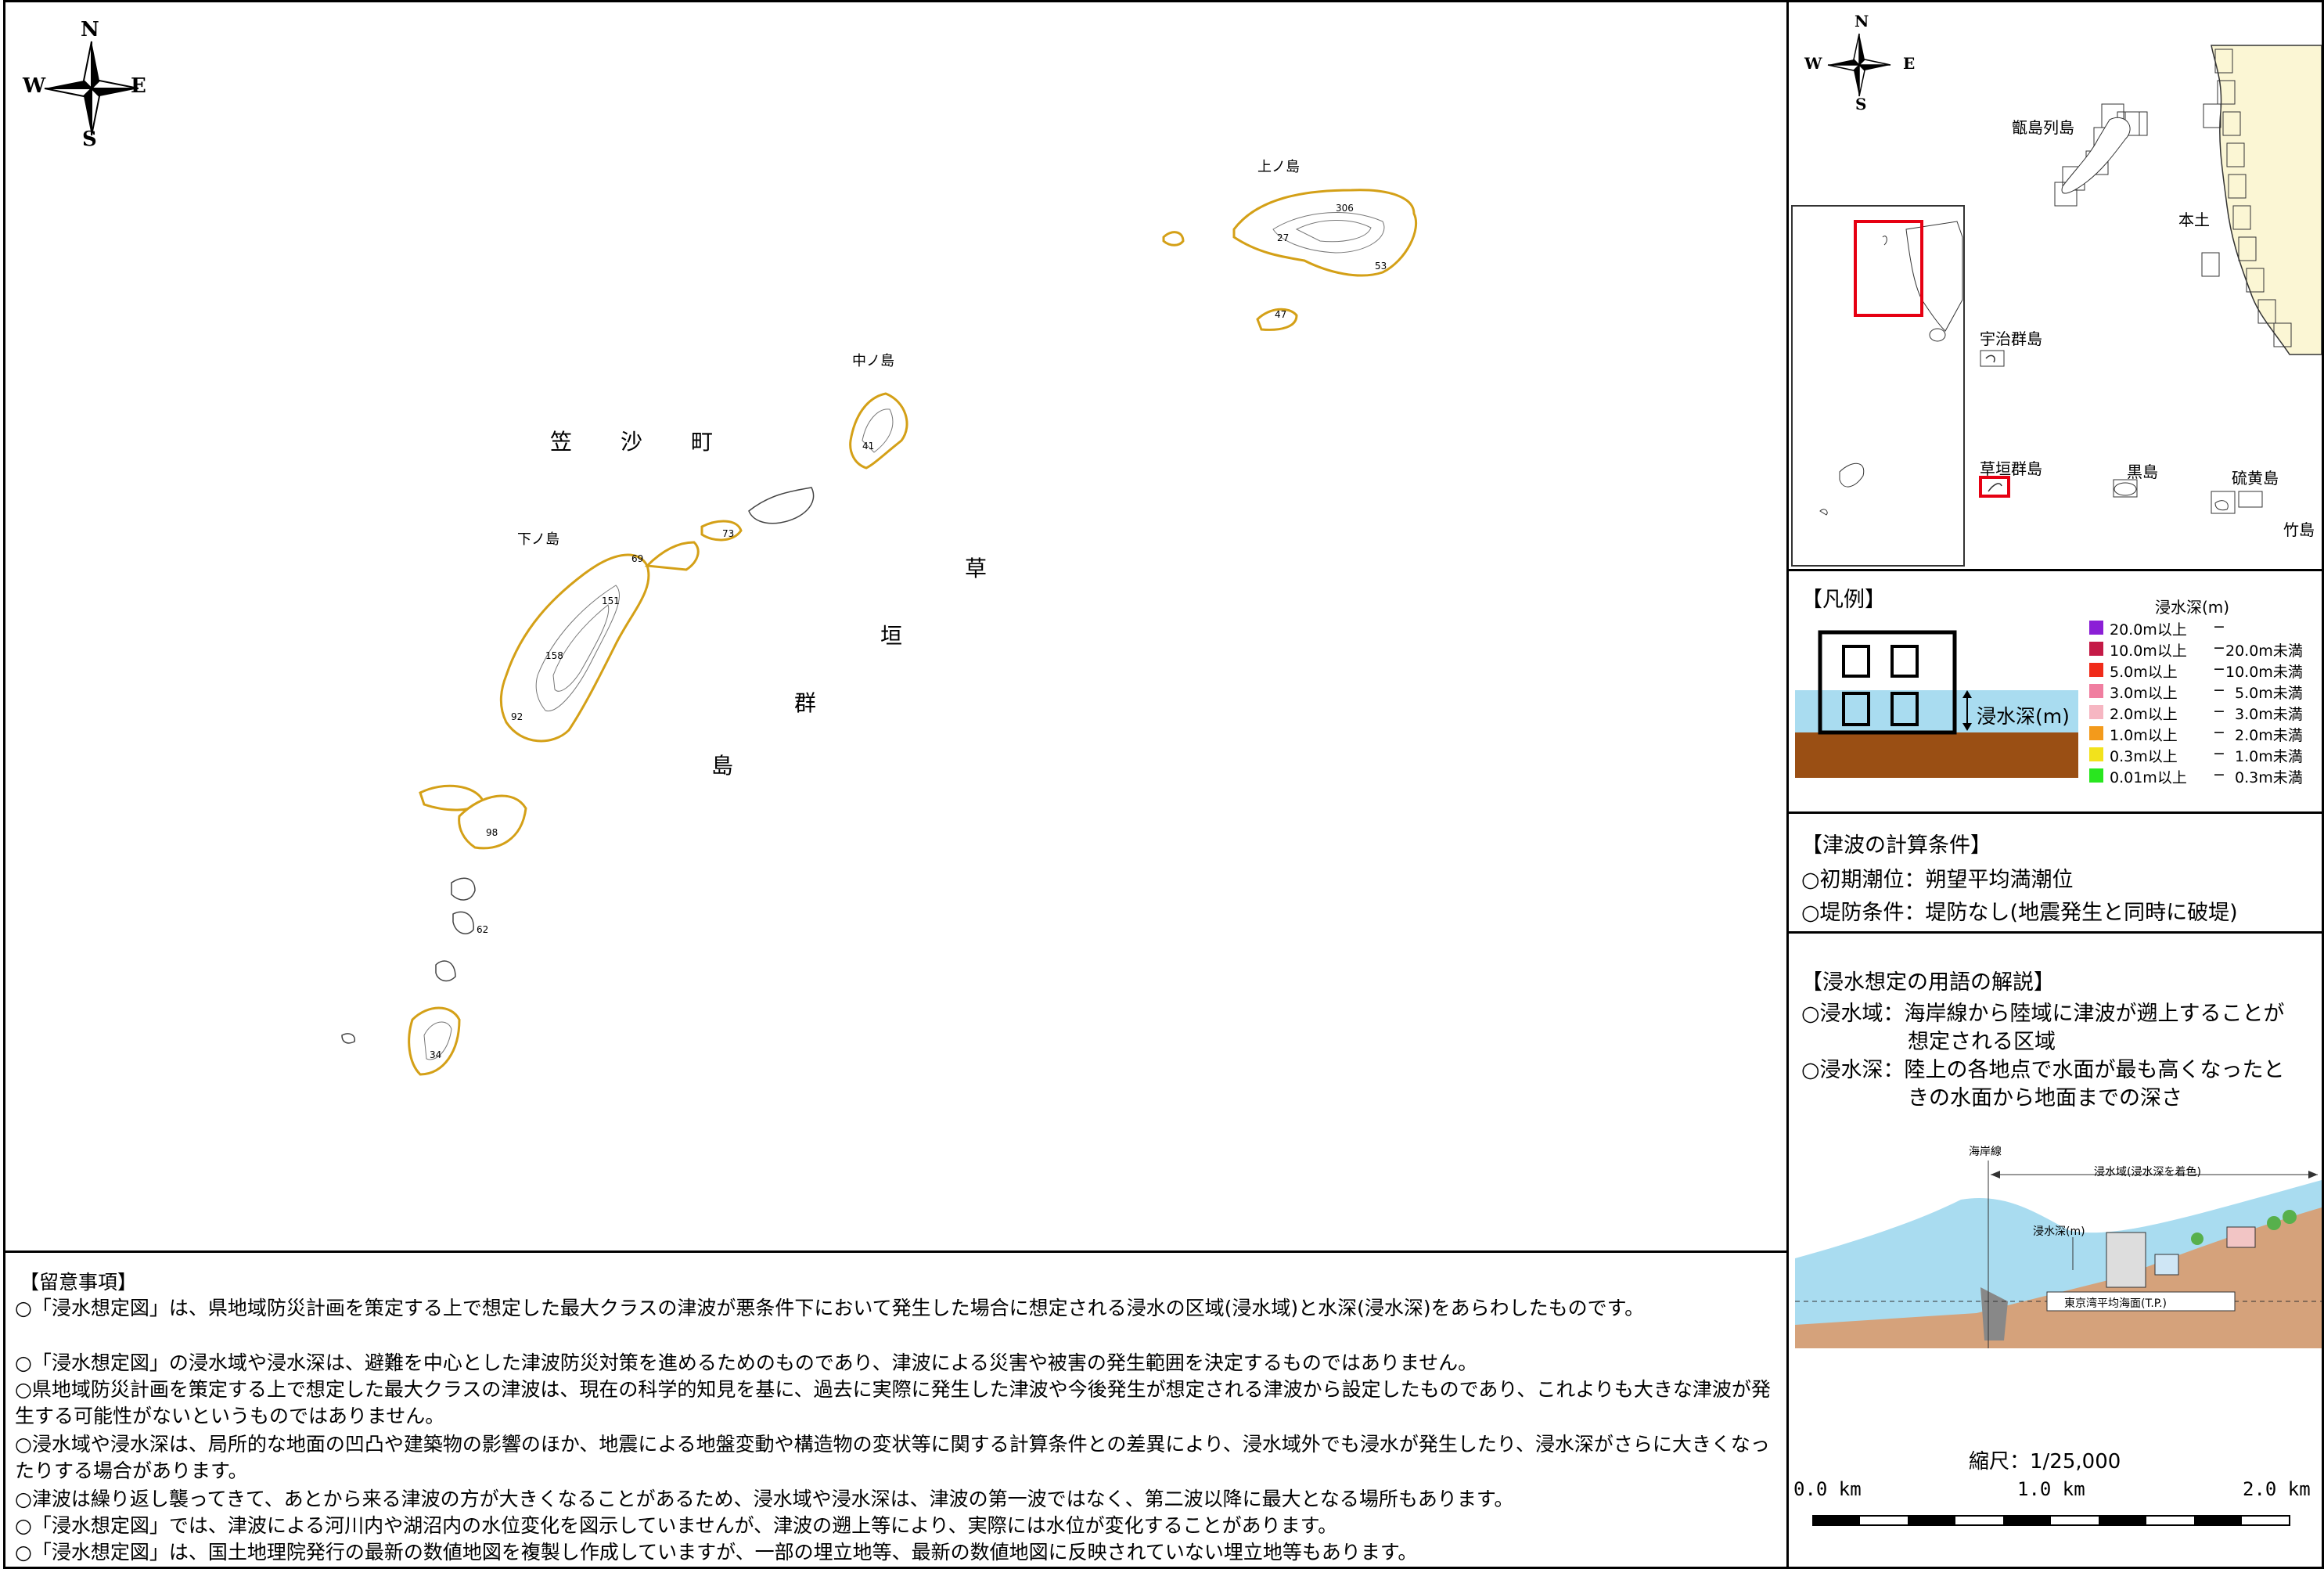 The image size is (2324, 1569). Describe the element at coordinates (1909, 63) in the screenshot. I see `inset-compass-e: E` at that location.